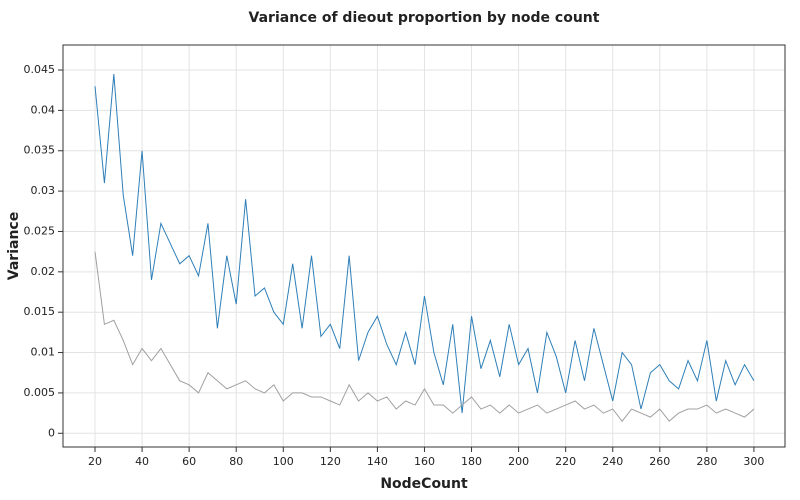 This screenshot has width=800, height=500. What do you see at coordinates (753, 461) in the screenshot?
I see `x-tick-label: 300` at bounding box center [753, 461].